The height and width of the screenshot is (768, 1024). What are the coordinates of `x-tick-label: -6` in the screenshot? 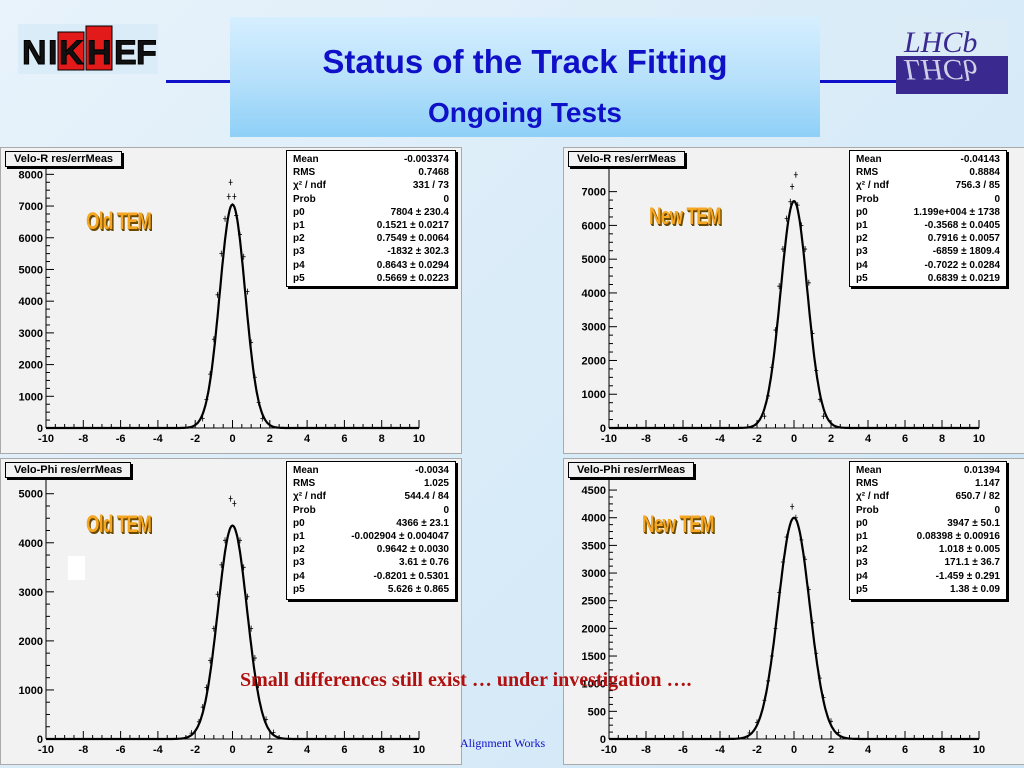 It's located at (121, 439).